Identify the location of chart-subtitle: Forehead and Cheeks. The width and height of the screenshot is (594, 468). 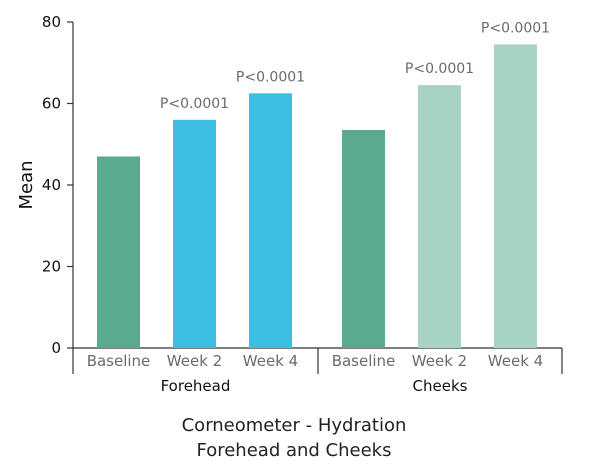
(294, 450).